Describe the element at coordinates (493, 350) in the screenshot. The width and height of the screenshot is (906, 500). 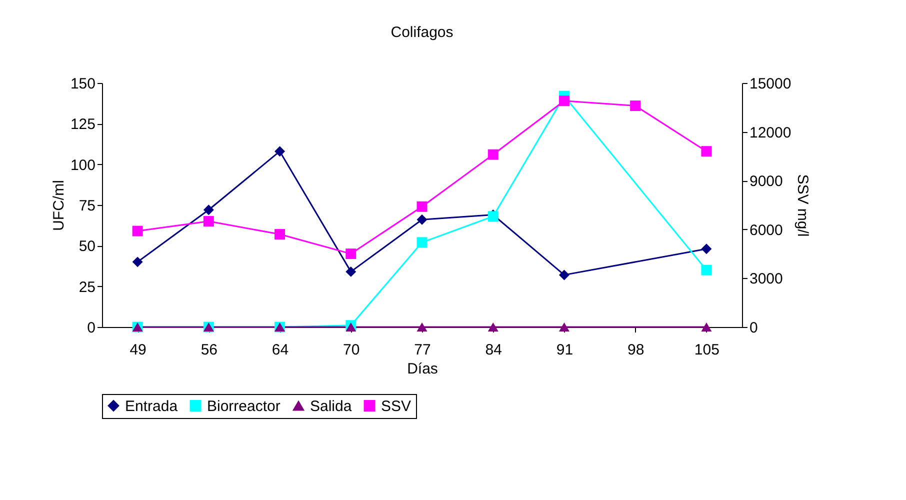
I see `x-tick-label: 84` at that location.